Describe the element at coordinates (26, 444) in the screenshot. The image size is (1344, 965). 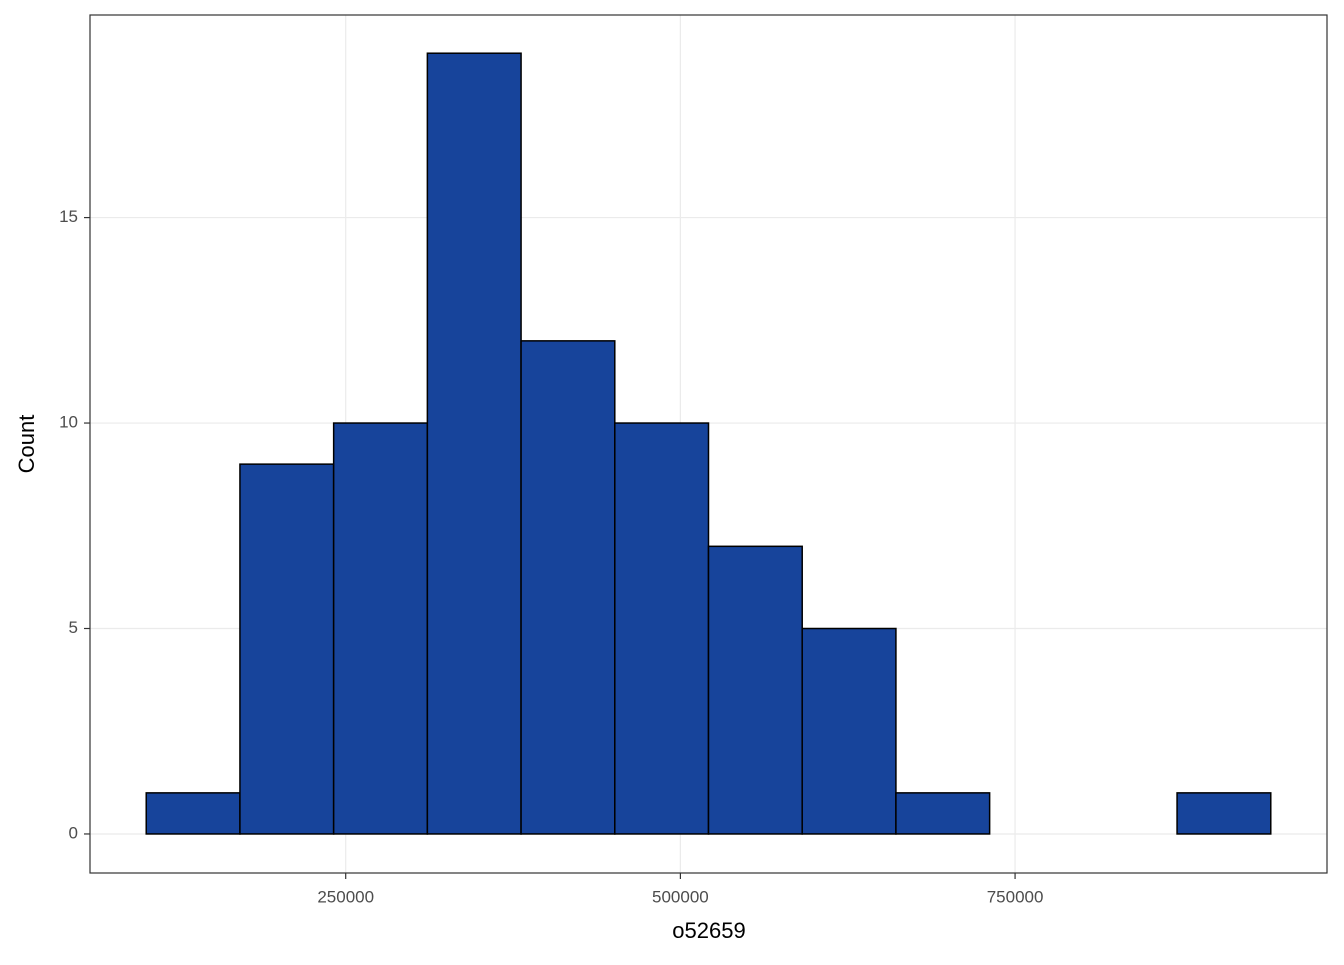
I see `y-axis-title: Count` at that location.